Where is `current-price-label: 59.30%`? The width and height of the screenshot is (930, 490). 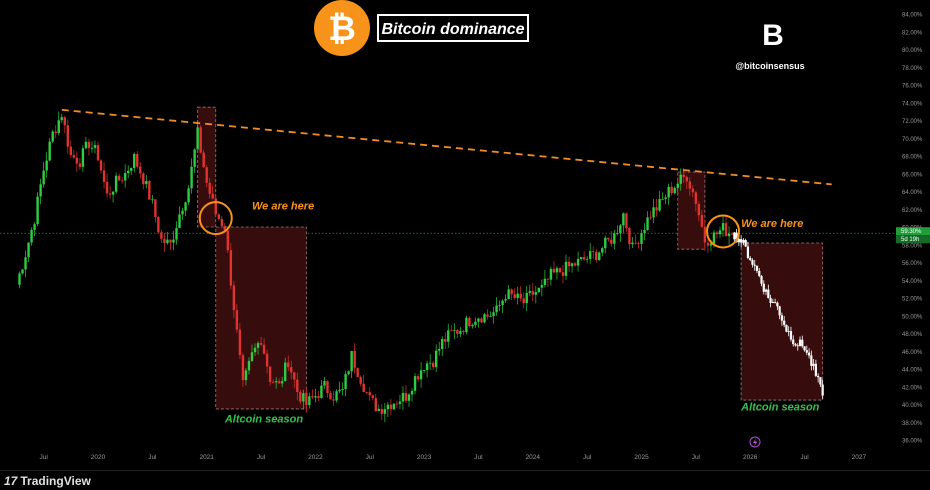
current-price-label: 59.30% is located at coordinates (911, 232).